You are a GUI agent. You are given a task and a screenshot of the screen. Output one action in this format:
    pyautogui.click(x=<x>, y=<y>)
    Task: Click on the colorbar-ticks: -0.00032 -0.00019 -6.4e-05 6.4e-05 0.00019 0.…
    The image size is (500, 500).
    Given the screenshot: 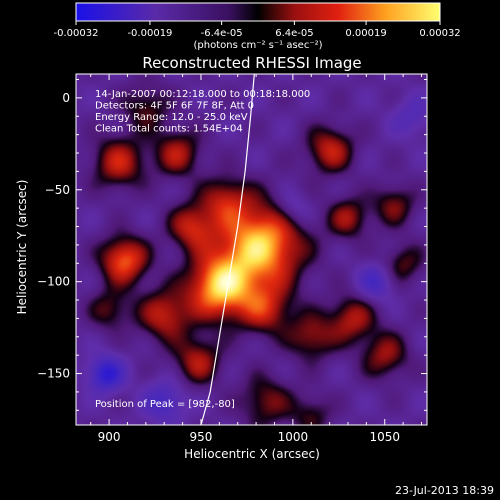 What is the action you would take?
    pyautogui.click(x=257, y=30)
    